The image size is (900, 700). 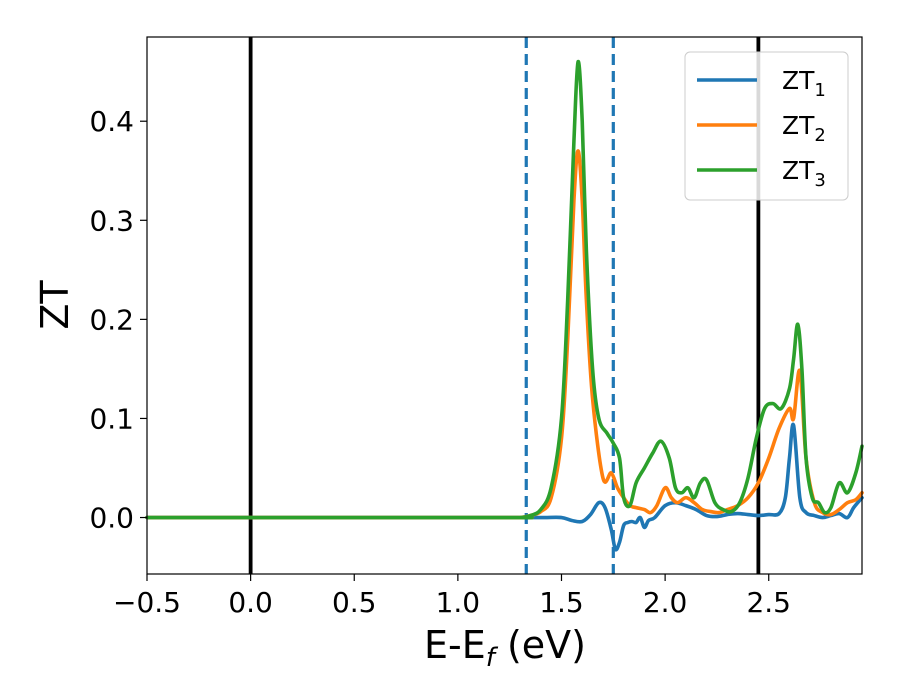 What do you see at coordinates (55, 305) in the screenshot?
I see `y-axis-label: ZT` at bounding box center [55, 305].